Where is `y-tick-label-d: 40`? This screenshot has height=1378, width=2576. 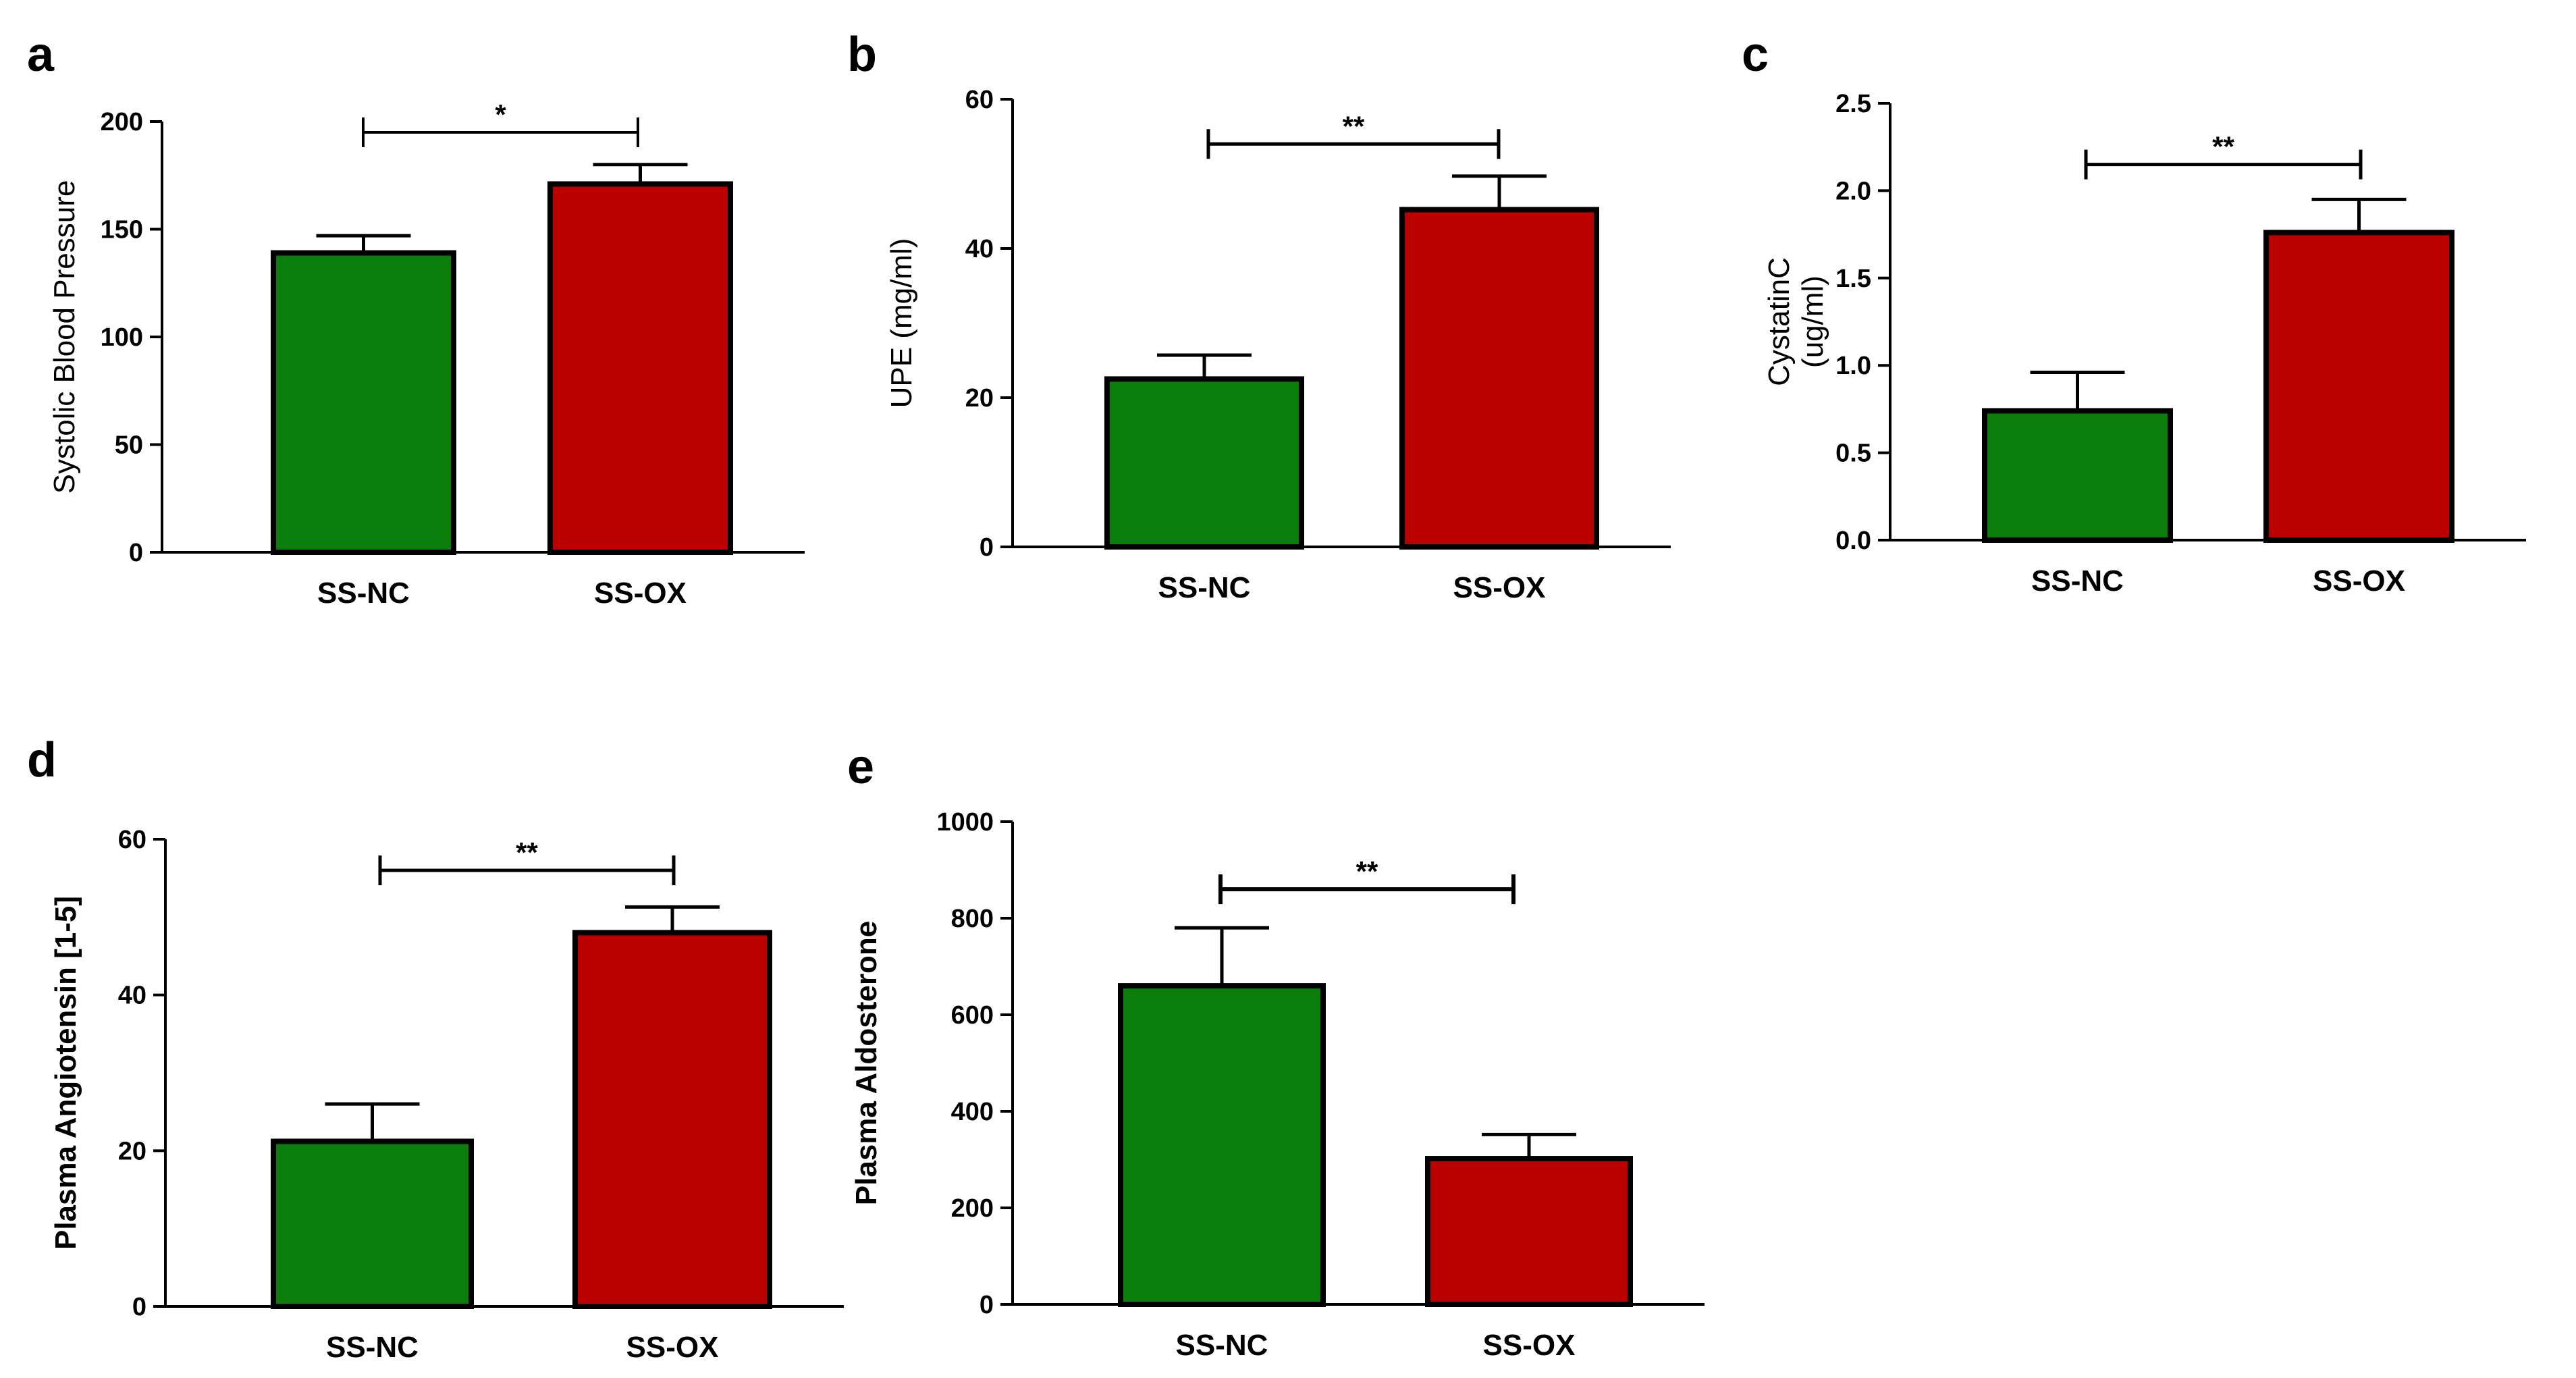
y-tick-label-d: 40 is located at coordinates (132, 996).